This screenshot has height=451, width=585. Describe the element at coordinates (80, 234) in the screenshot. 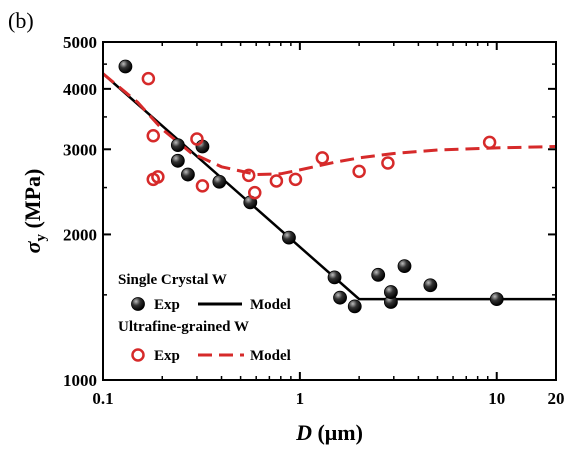

I see `y-tick-label: 2000` at that location.